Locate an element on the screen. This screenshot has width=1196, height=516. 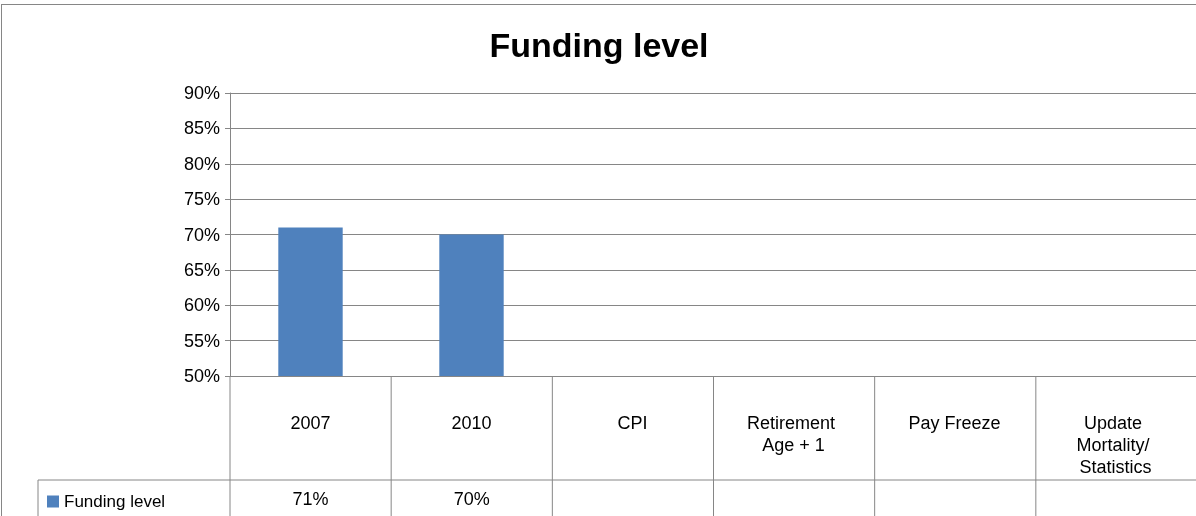
x-tick-label: CPI is located at coordinates (632, 423).